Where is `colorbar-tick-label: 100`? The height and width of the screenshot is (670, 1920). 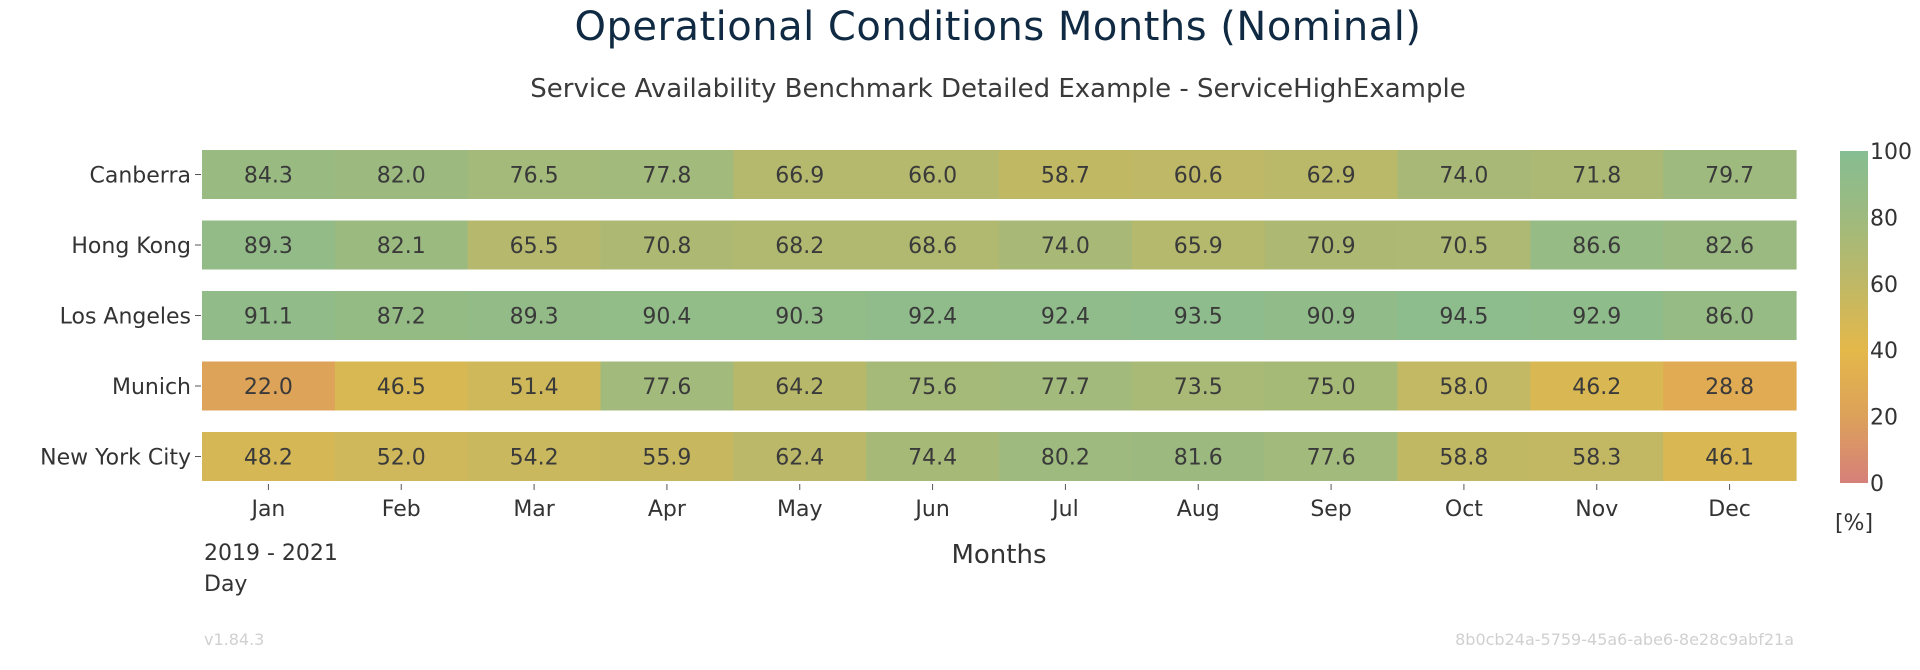 colorbar-tick-label: 100 is located at coordinates (1891, 152).